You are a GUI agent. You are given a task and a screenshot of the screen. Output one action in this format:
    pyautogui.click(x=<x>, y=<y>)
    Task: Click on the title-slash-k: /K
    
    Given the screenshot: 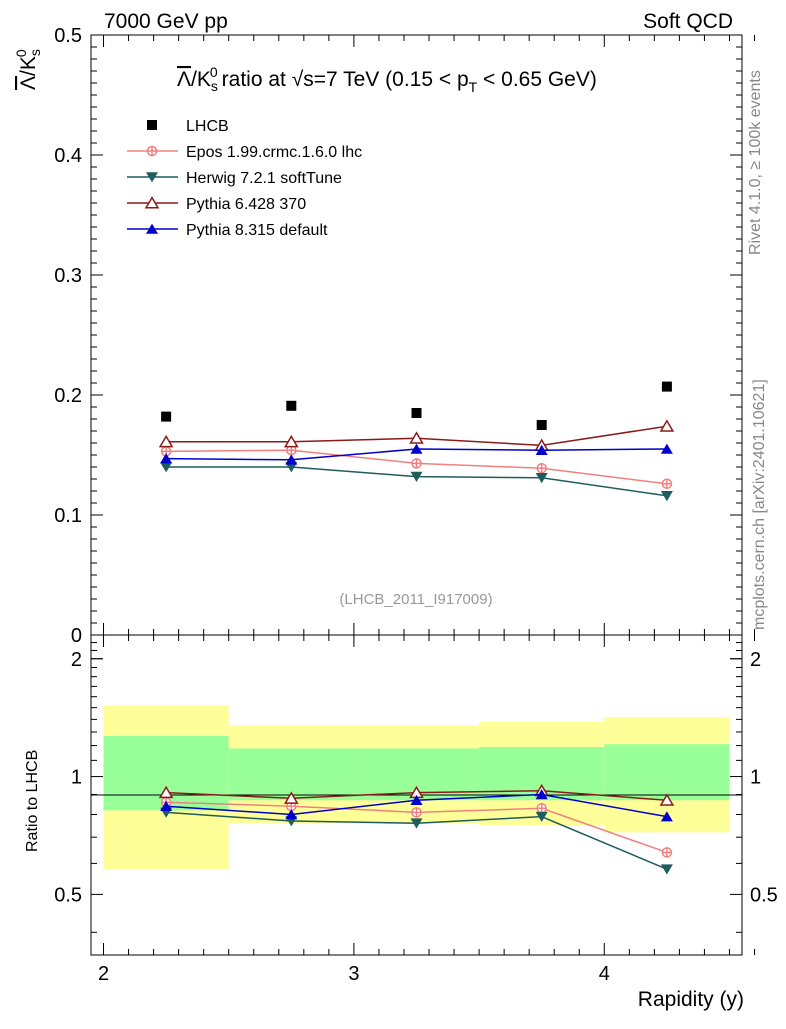 What is the action you would take?
    pyautogui.click(x=201, y=79)
    